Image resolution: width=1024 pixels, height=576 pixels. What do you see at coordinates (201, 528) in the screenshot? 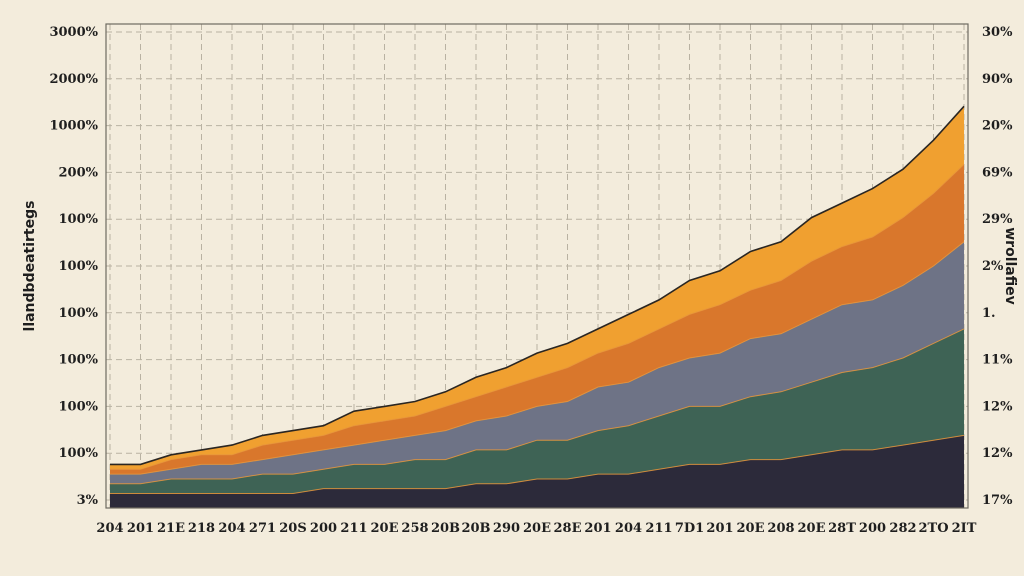
I see `x-tick-label: 218` at bounding box center [201, 528].